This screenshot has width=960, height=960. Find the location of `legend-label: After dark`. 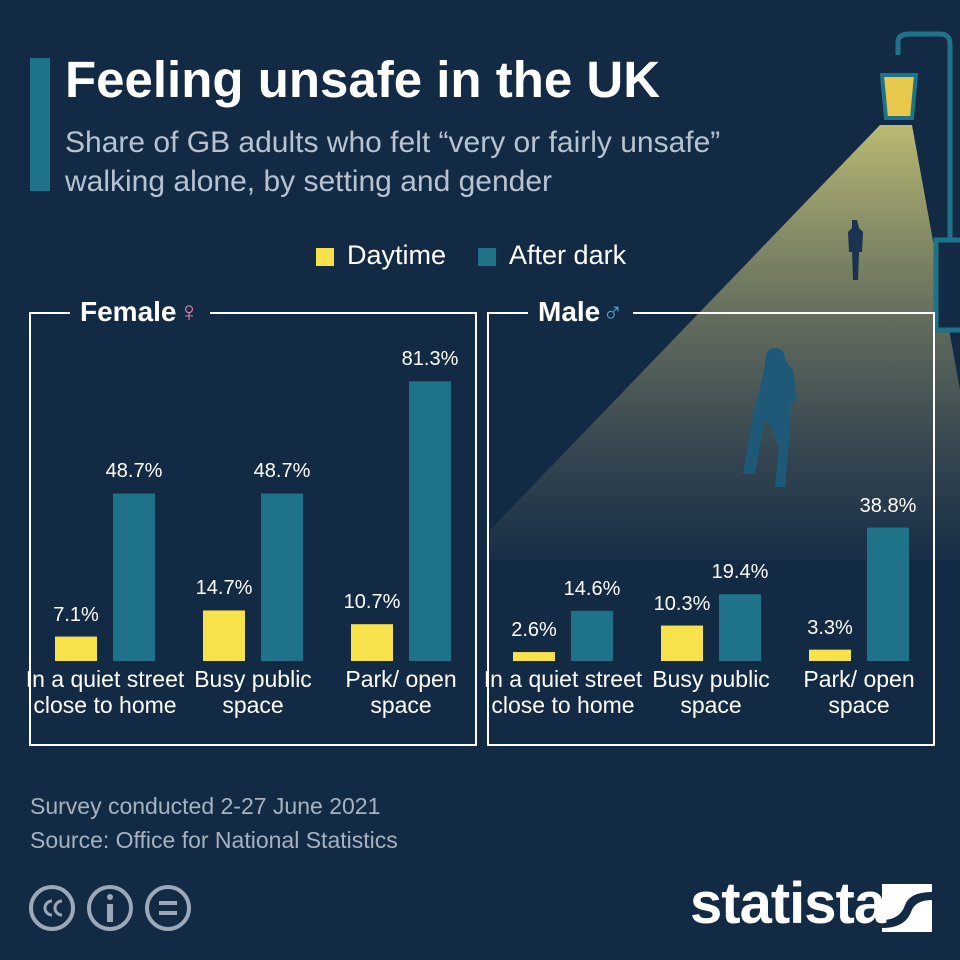

legend-label: After dark is located at coordinates (568, 255).